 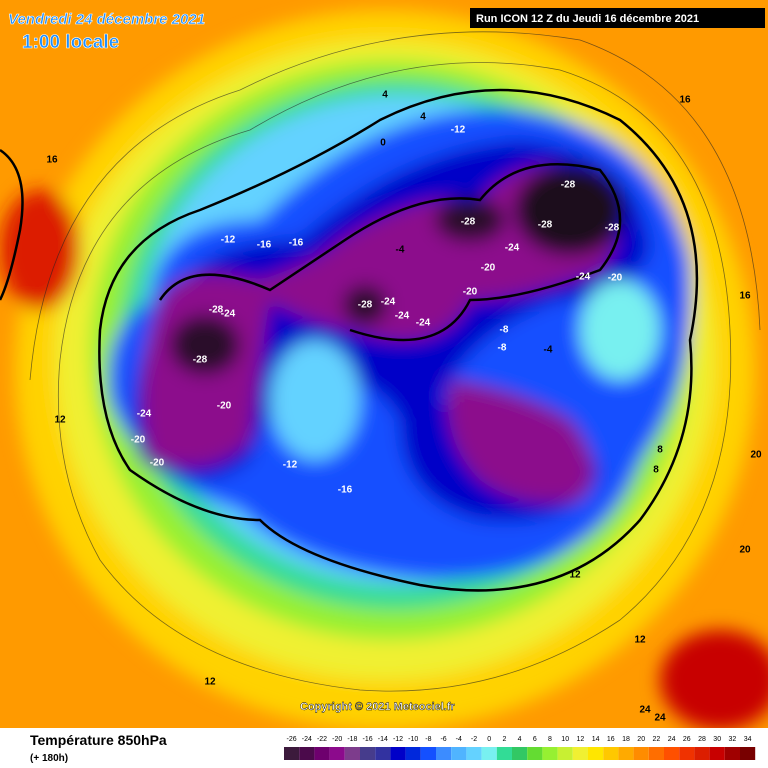 I want to click on scale-label: 18, so click(x=626, y=739).